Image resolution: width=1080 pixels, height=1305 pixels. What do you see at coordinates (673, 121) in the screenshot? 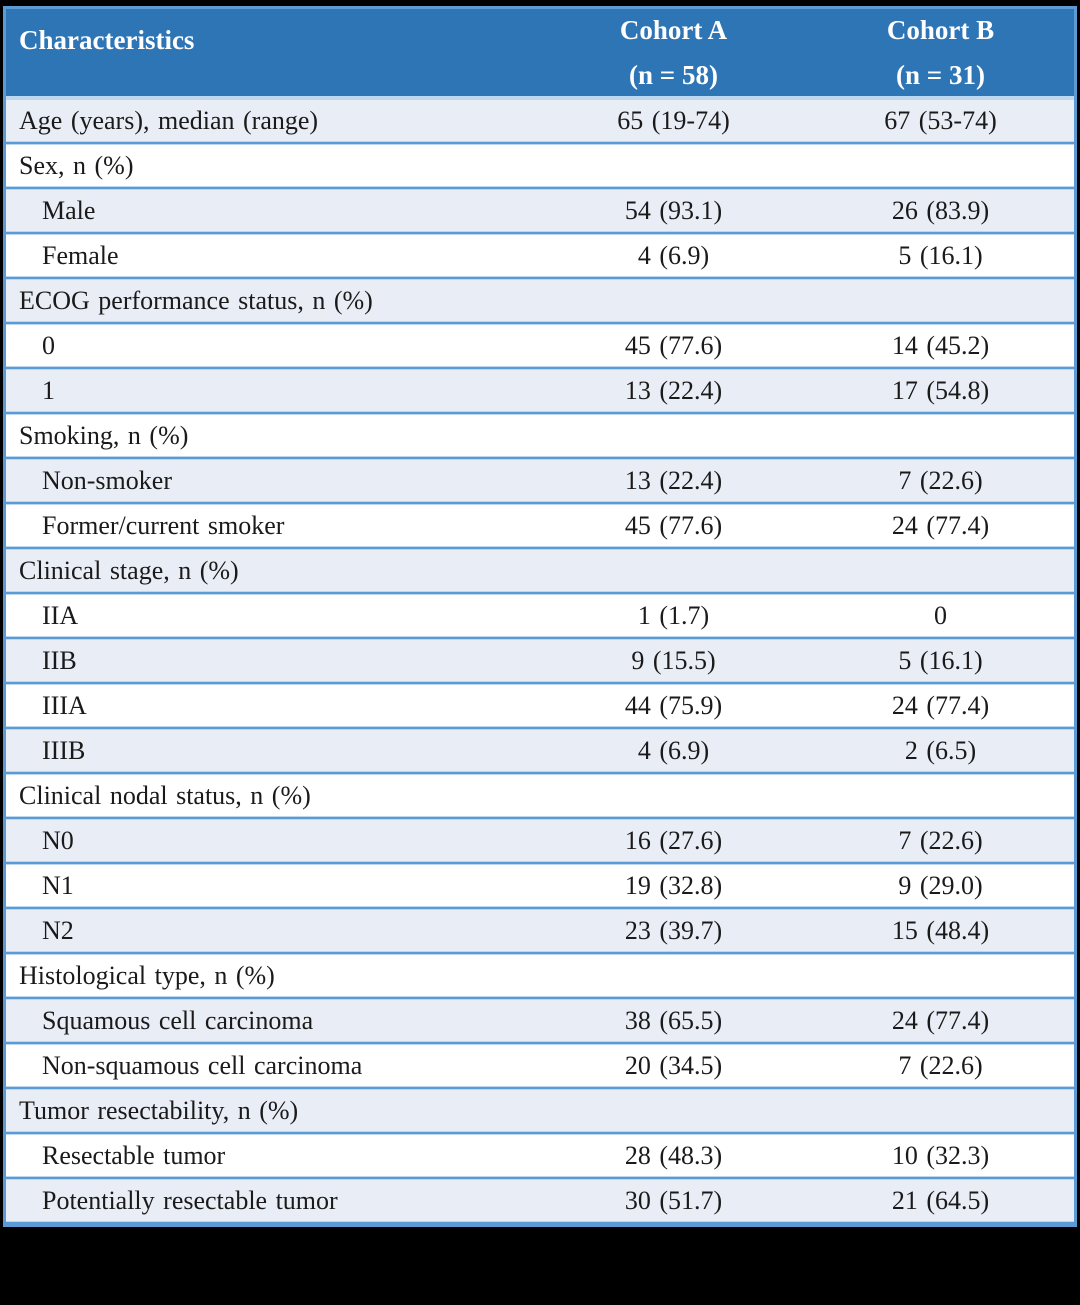
I see `cohort-a-value: 65 (19-74)` at bounding box center [673, 121].